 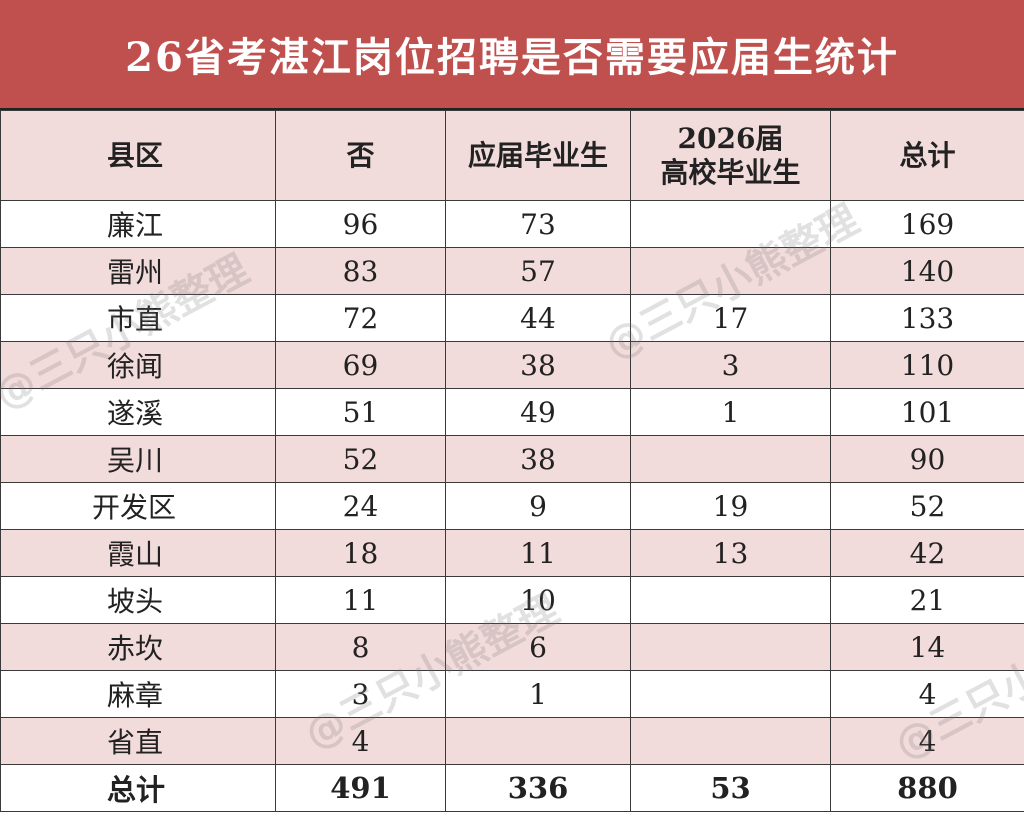 I want to click on grad2026-cell: 3, so click(x=730, y=365).